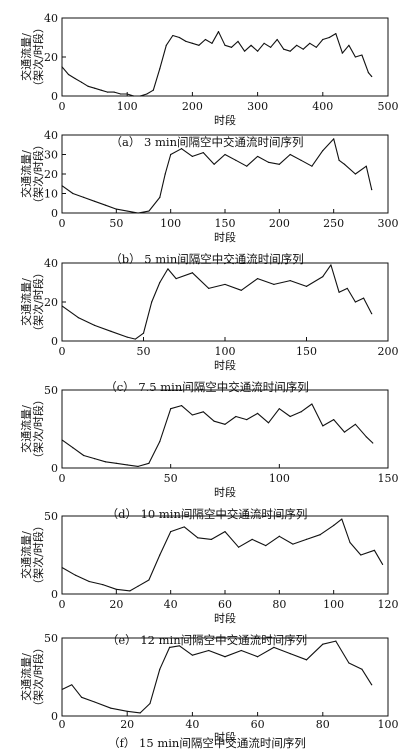  Describe the element at coordinates (333, 604) in the screenshot. I see `x-tick-label: 100` at that location.